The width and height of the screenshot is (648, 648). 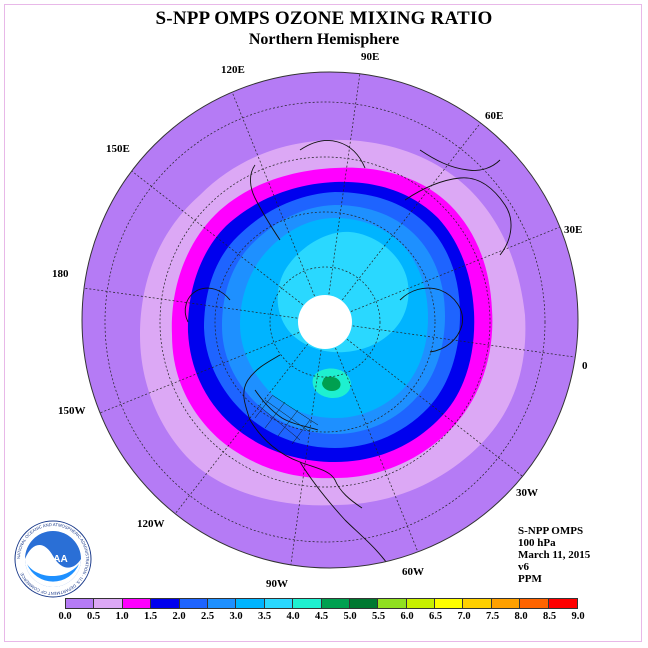 I want to click on info-block: S-NPP OMPS 100 hPa March 11, 2015 v6 PPM, so click(x=554, y=555).